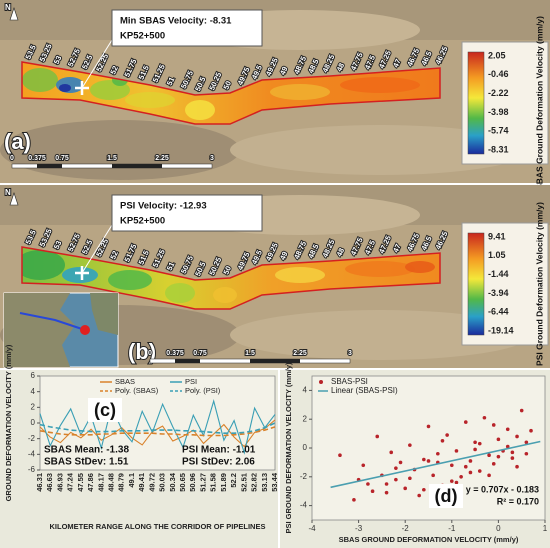 This screenshot has height=548, width=550. What do you see at coordinates (452, 528) in the screenshot?
I see `x-tick-label: -1` at bounding box center [452, 528].